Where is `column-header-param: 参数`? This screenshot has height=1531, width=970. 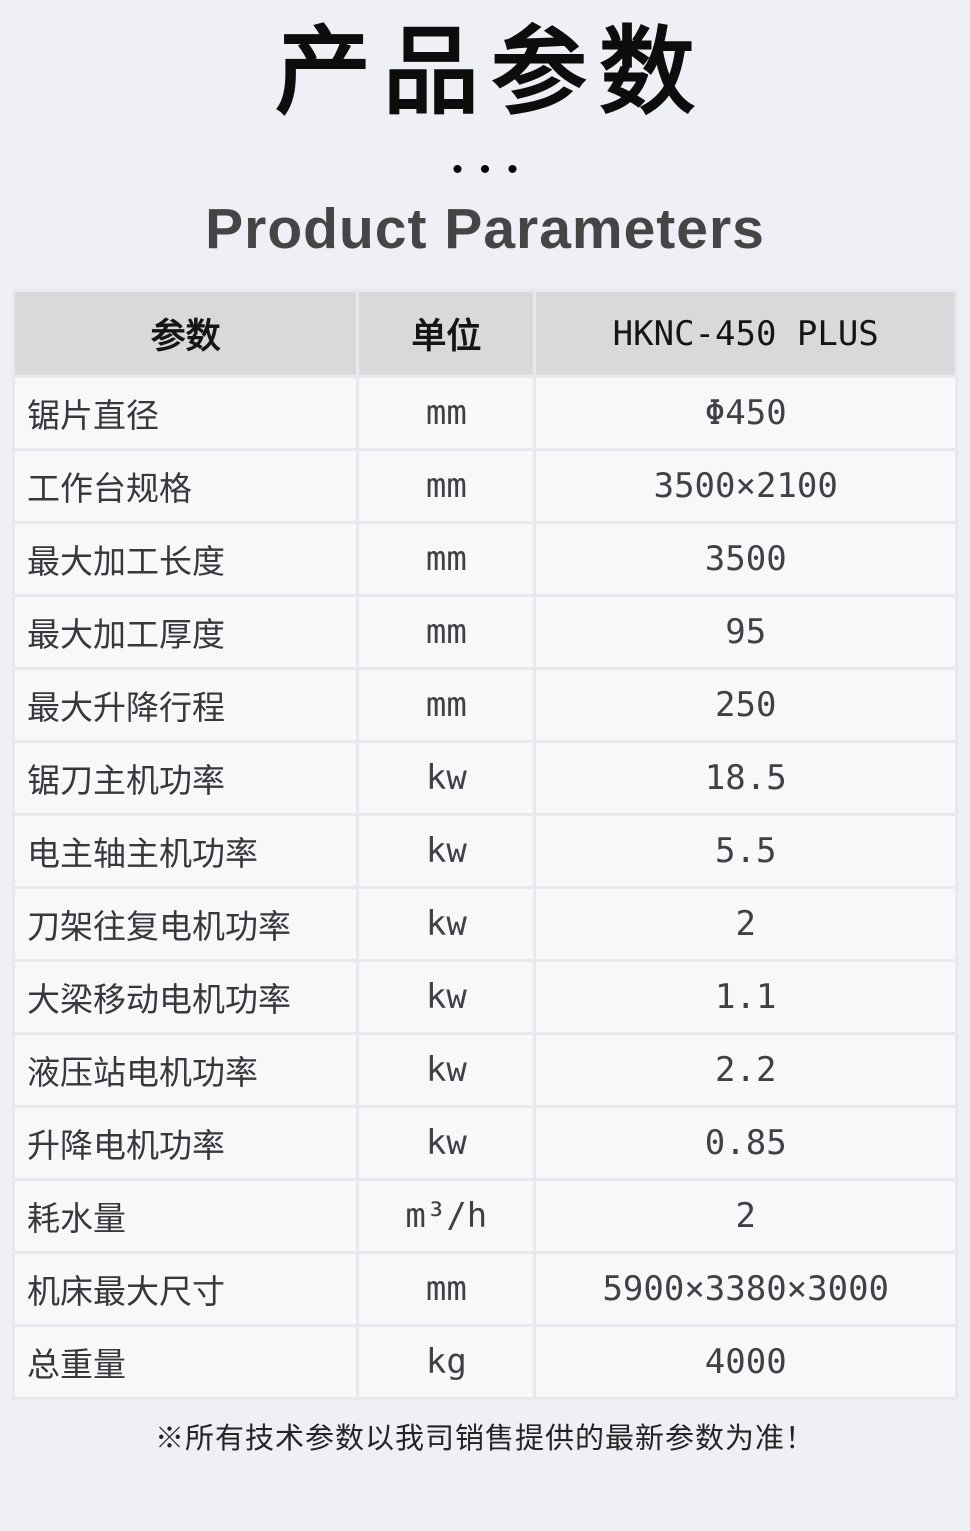 column-header-param: 参数 is located at coordinates (185, 333).